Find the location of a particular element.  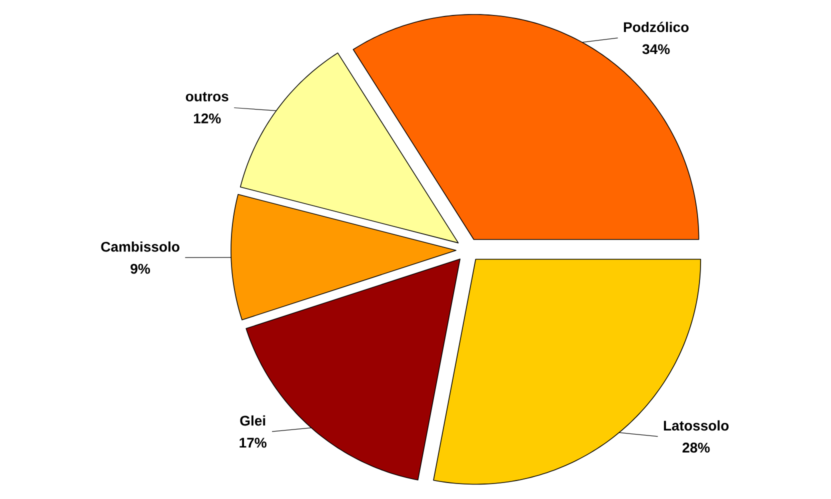

slice-label: Cambissolo is located at coordinates (140, 246).